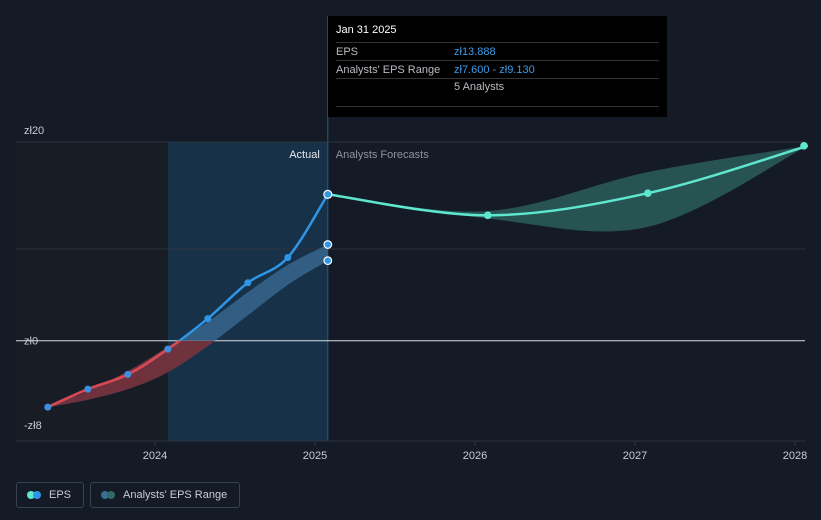 This screenshot has width=821, height=520. I want to click on eps-range-band-forecast, so click(567, 188).